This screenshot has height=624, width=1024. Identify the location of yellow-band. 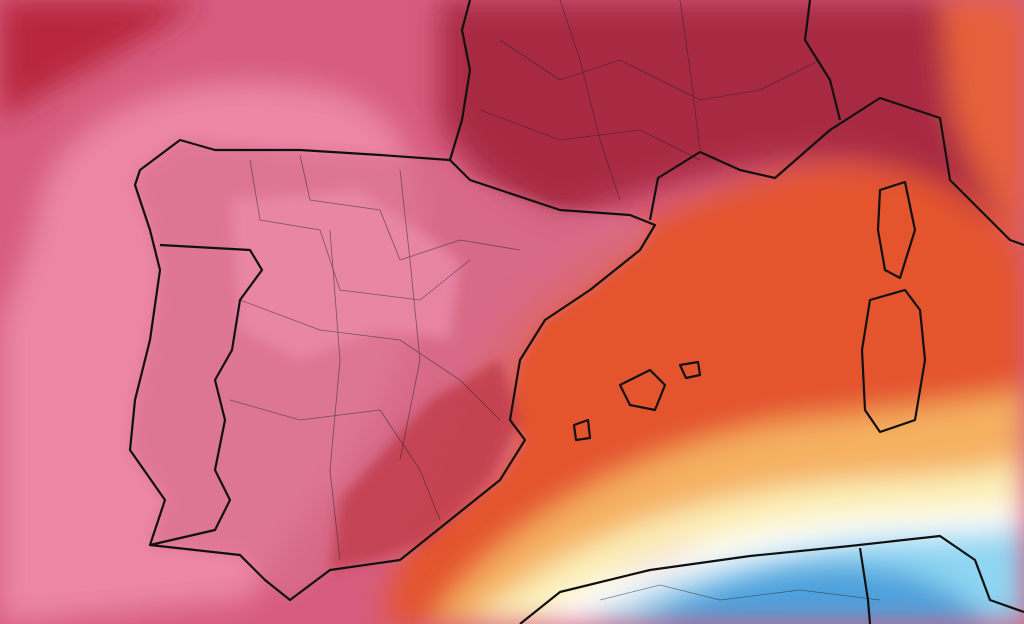
(747, 542).